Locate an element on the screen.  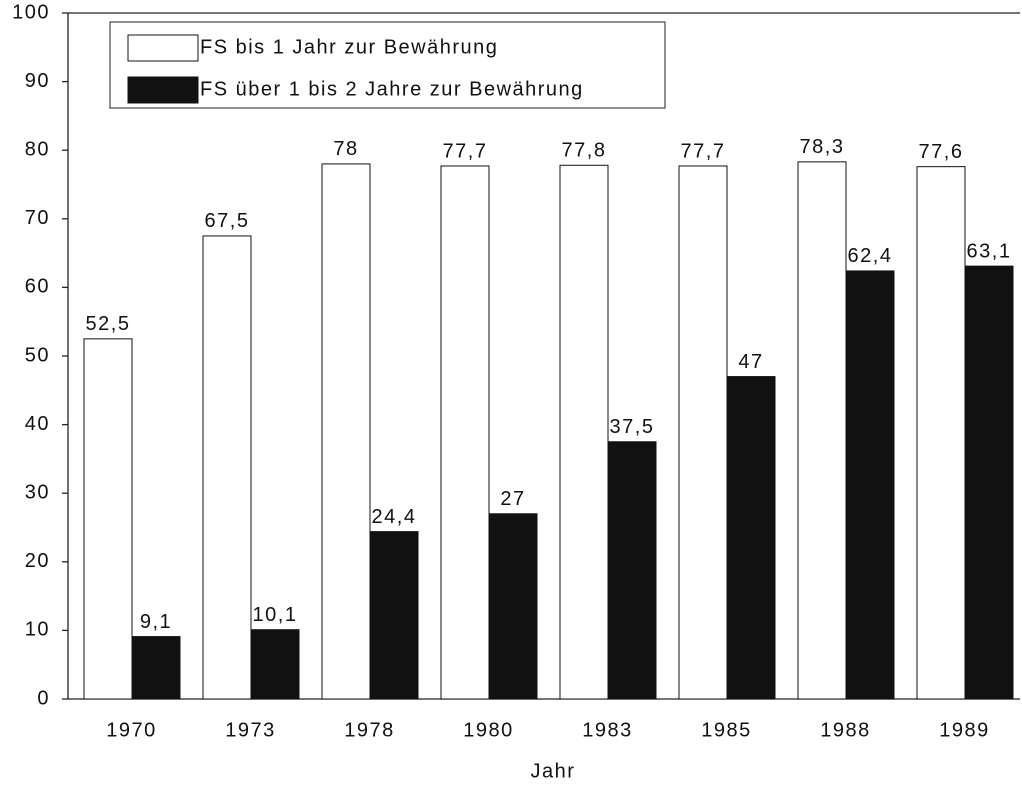
value-label: 67,5 is located at coordinates (227, 221).